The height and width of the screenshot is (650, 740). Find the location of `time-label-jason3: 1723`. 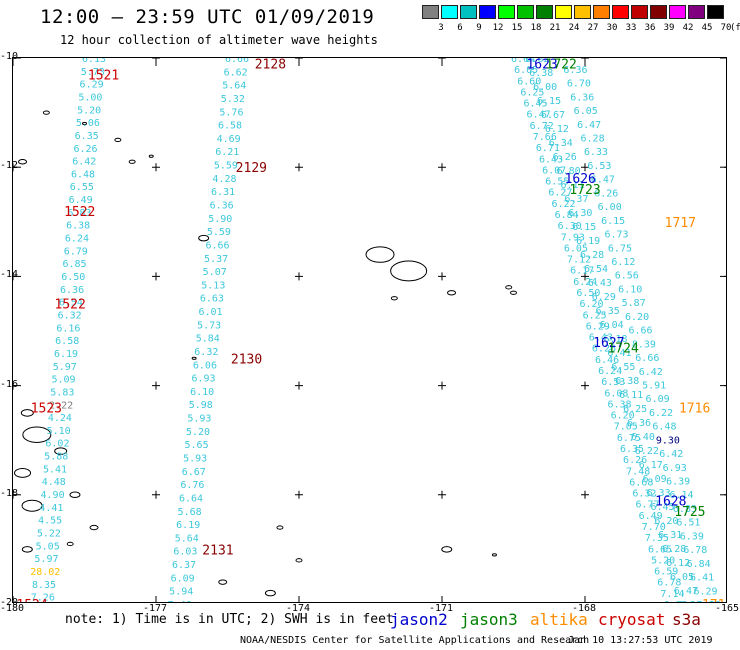

time-label-jason3: 1723 is located at coordinates (584, 190).